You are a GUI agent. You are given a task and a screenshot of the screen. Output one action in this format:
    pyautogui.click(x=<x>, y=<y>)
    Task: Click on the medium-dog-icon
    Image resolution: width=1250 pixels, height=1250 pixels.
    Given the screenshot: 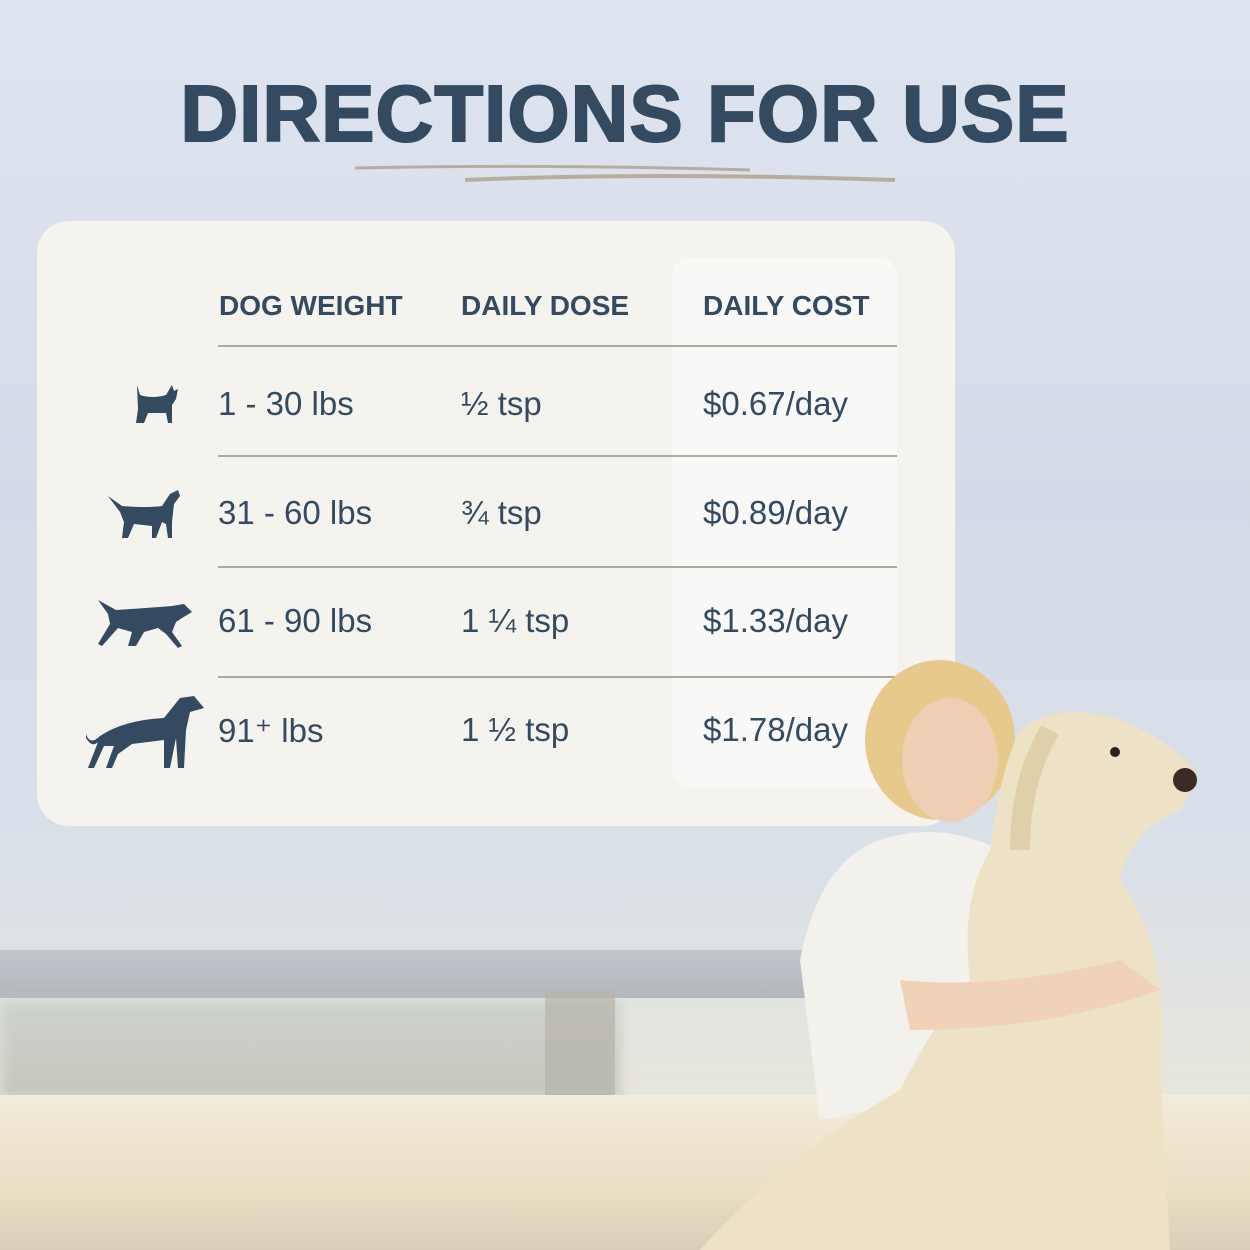 What is the action you would take?
    pyautogui.click(x=144, y=514)
    